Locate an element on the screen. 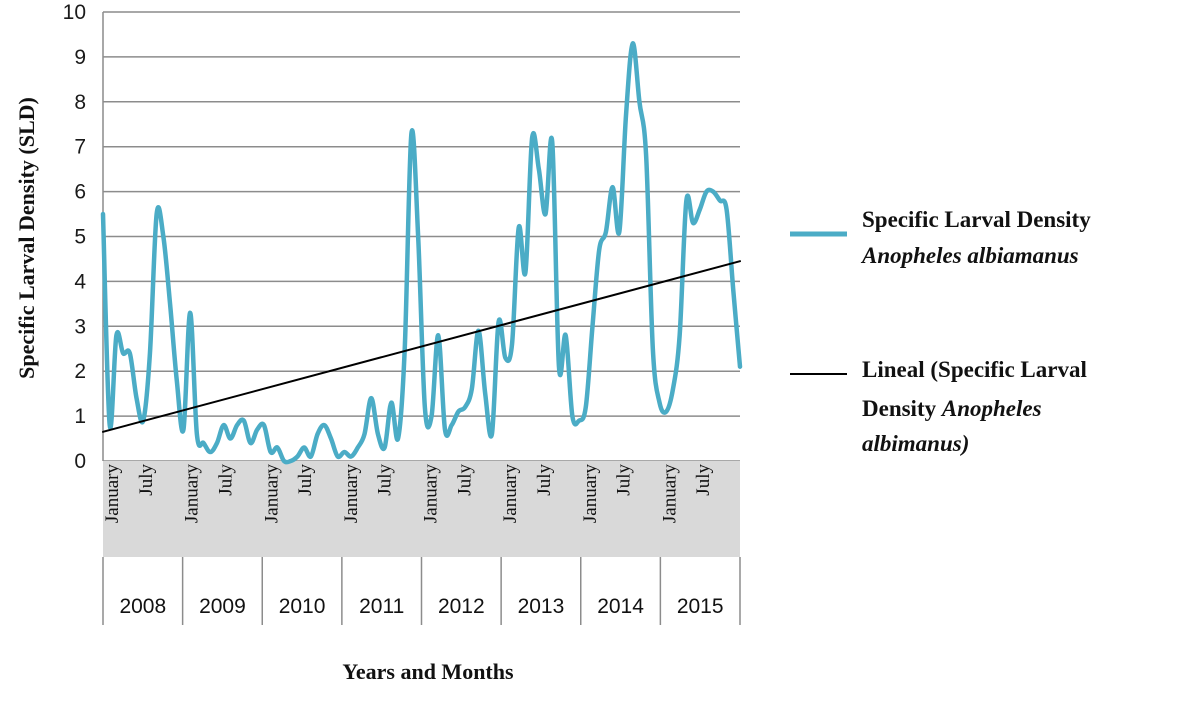 Image resolution: width=1200 pixels, height=701 pixels. x-tick-label-january-2014: January is located at coordinates (590, 494).